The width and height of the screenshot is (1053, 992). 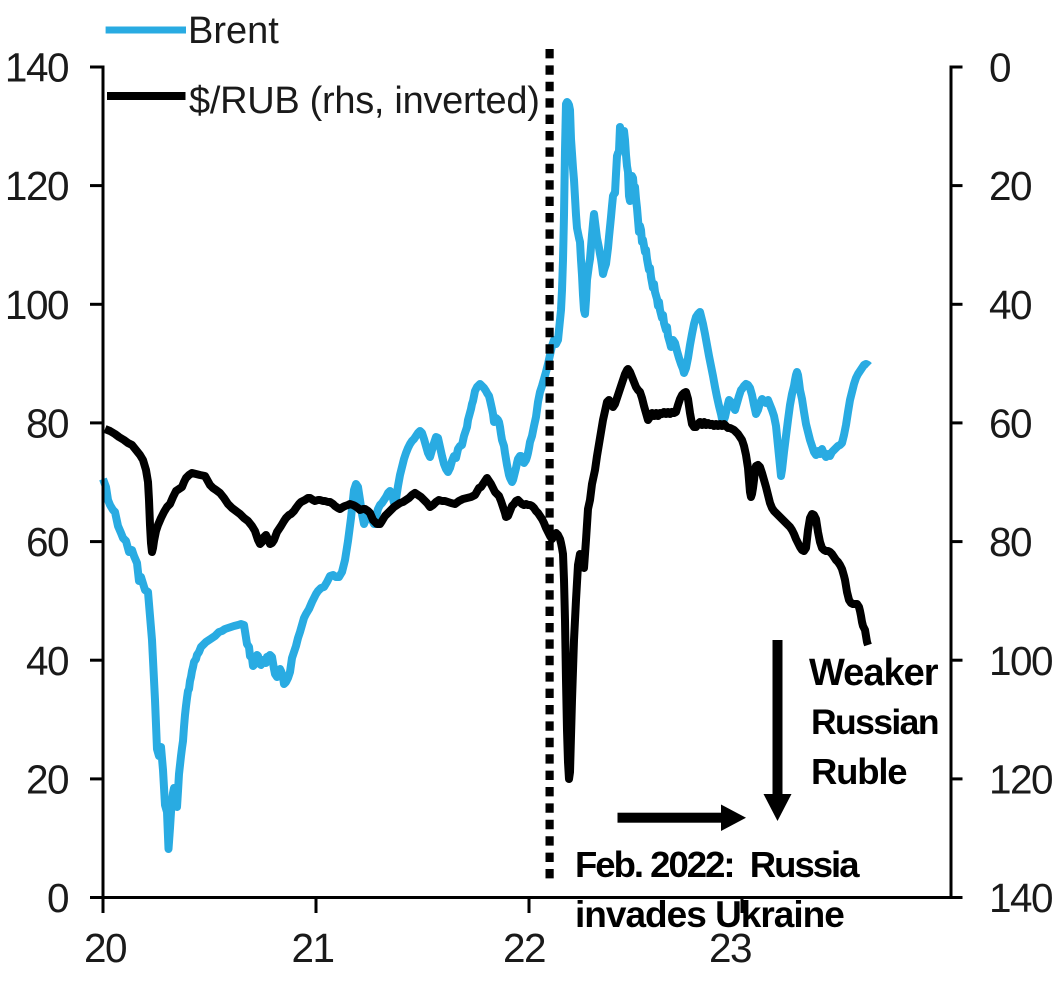 I want to click on svg-text: invades Ukraine, so click(x=709, y=914).